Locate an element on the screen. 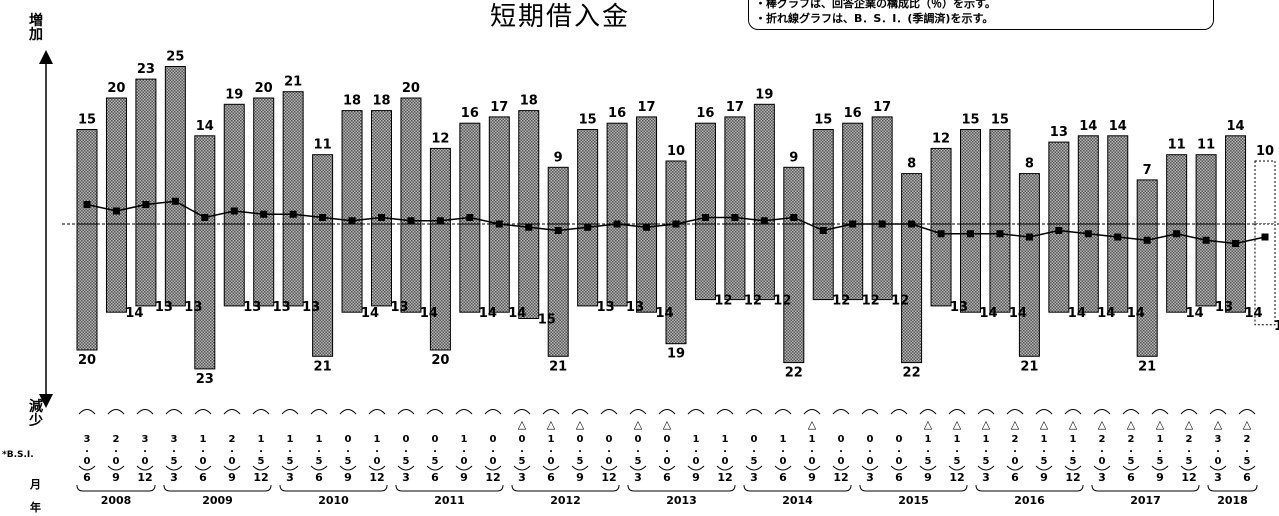  decrease-label: 減 少 is located at coordinates (36, 414).